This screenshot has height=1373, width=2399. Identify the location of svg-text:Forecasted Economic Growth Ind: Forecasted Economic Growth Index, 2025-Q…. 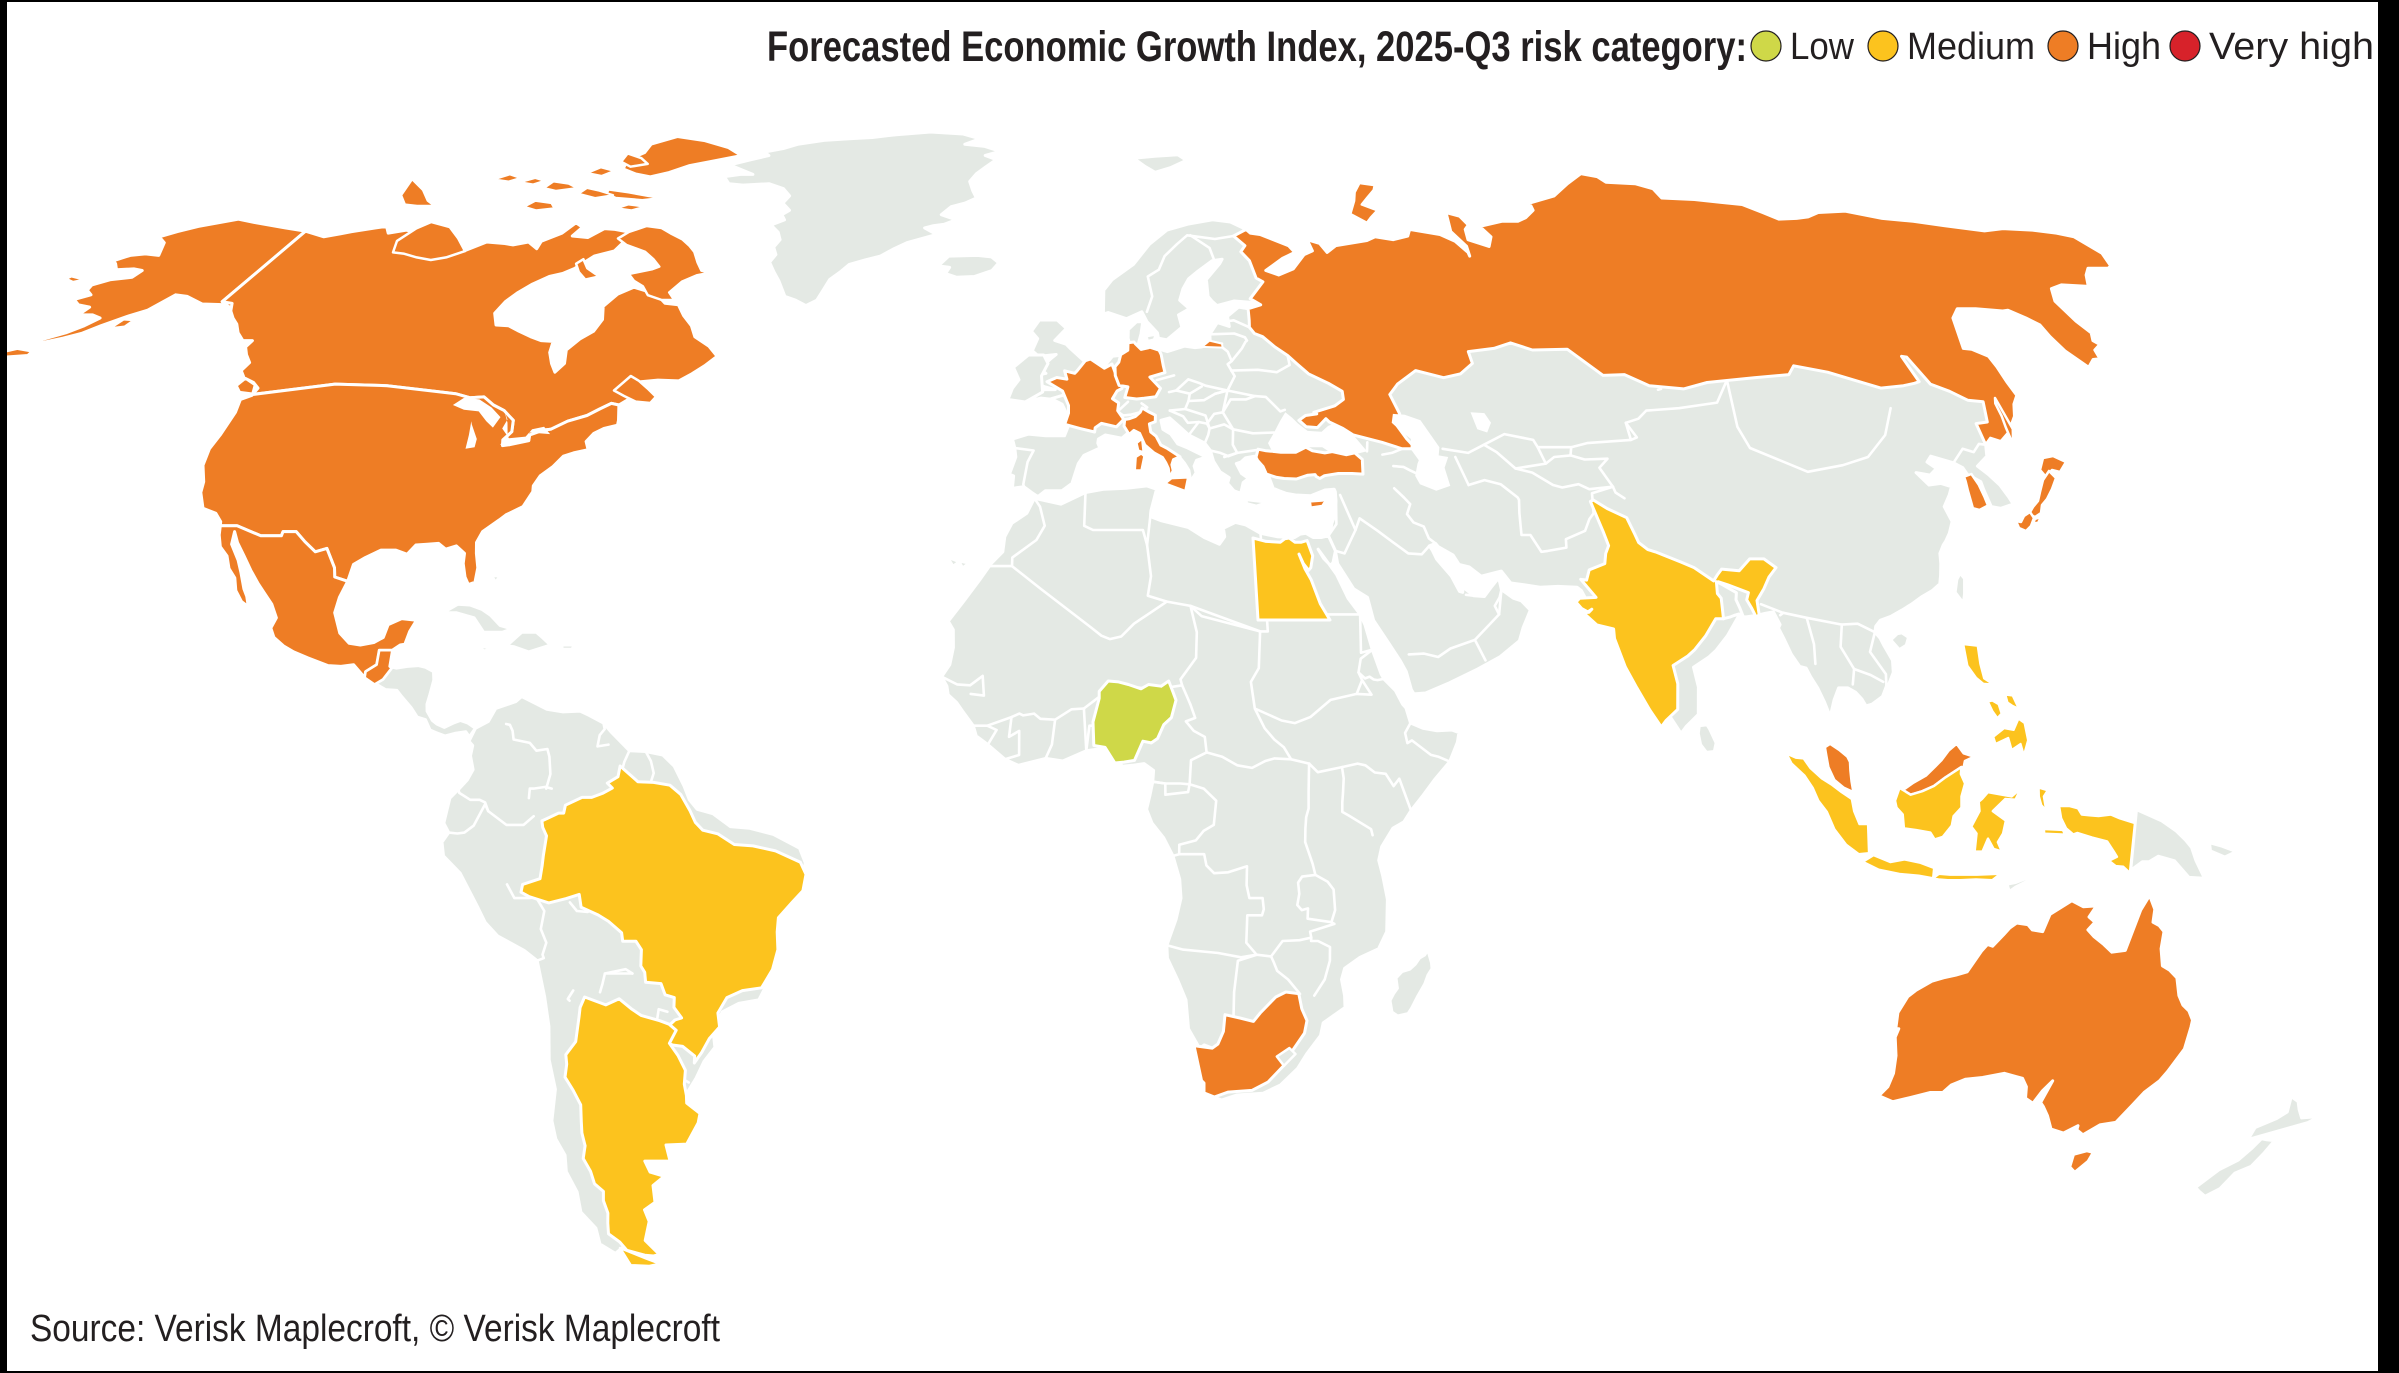
(1257, 47).